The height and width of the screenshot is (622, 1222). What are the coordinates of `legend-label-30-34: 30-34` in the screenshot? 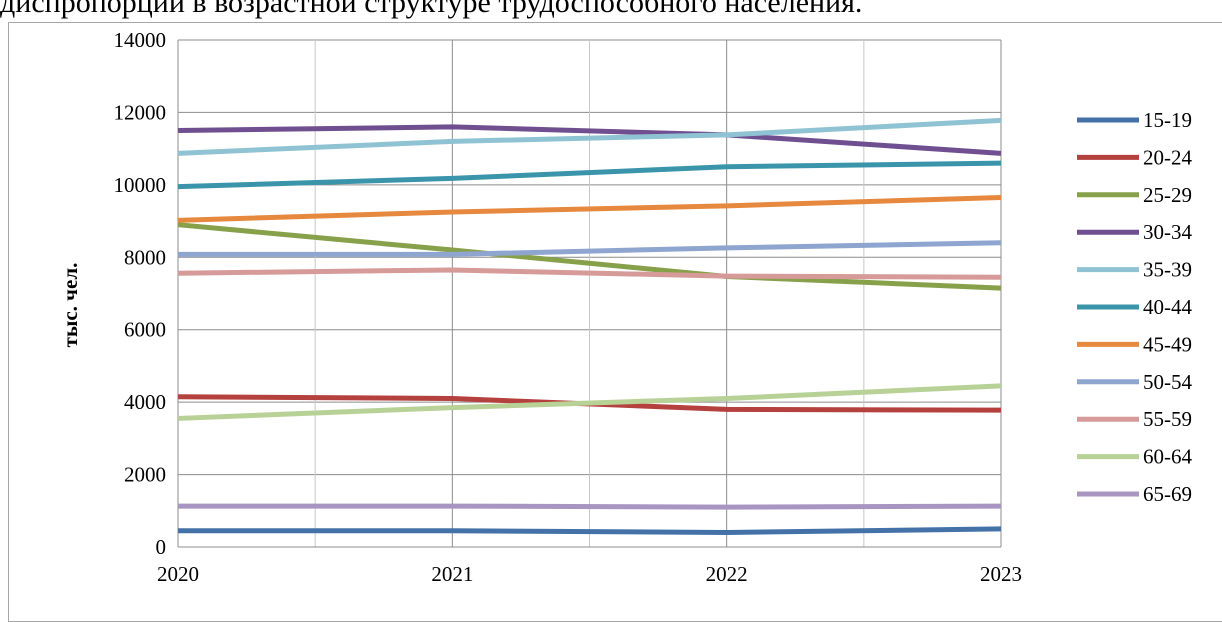 It's located at (1167, 232).